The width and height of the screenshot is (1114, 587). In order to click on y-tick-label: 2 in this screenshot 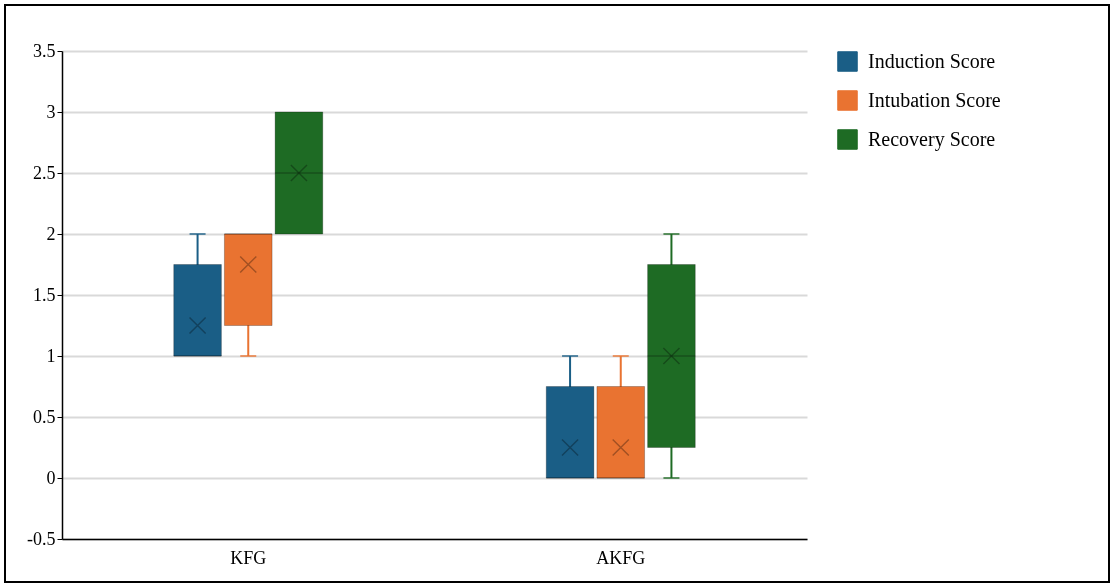, I will do `click(51, 233)`.